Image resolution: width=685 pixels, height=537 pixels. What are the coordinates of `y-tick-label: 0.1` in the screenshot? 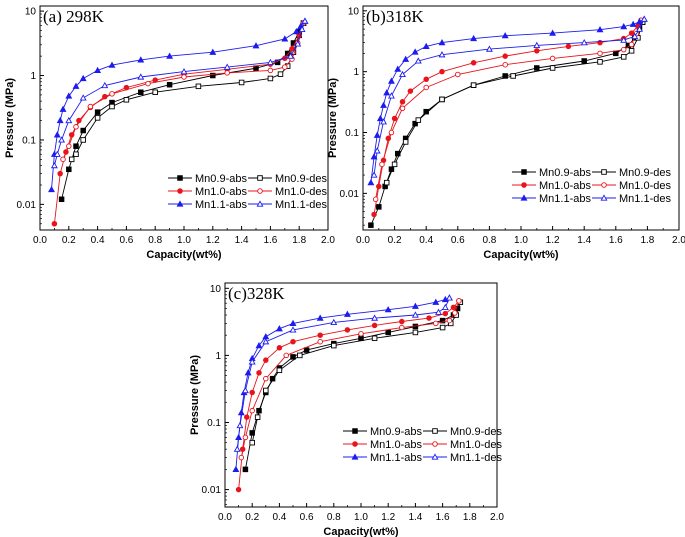 It's located at (352, 133).